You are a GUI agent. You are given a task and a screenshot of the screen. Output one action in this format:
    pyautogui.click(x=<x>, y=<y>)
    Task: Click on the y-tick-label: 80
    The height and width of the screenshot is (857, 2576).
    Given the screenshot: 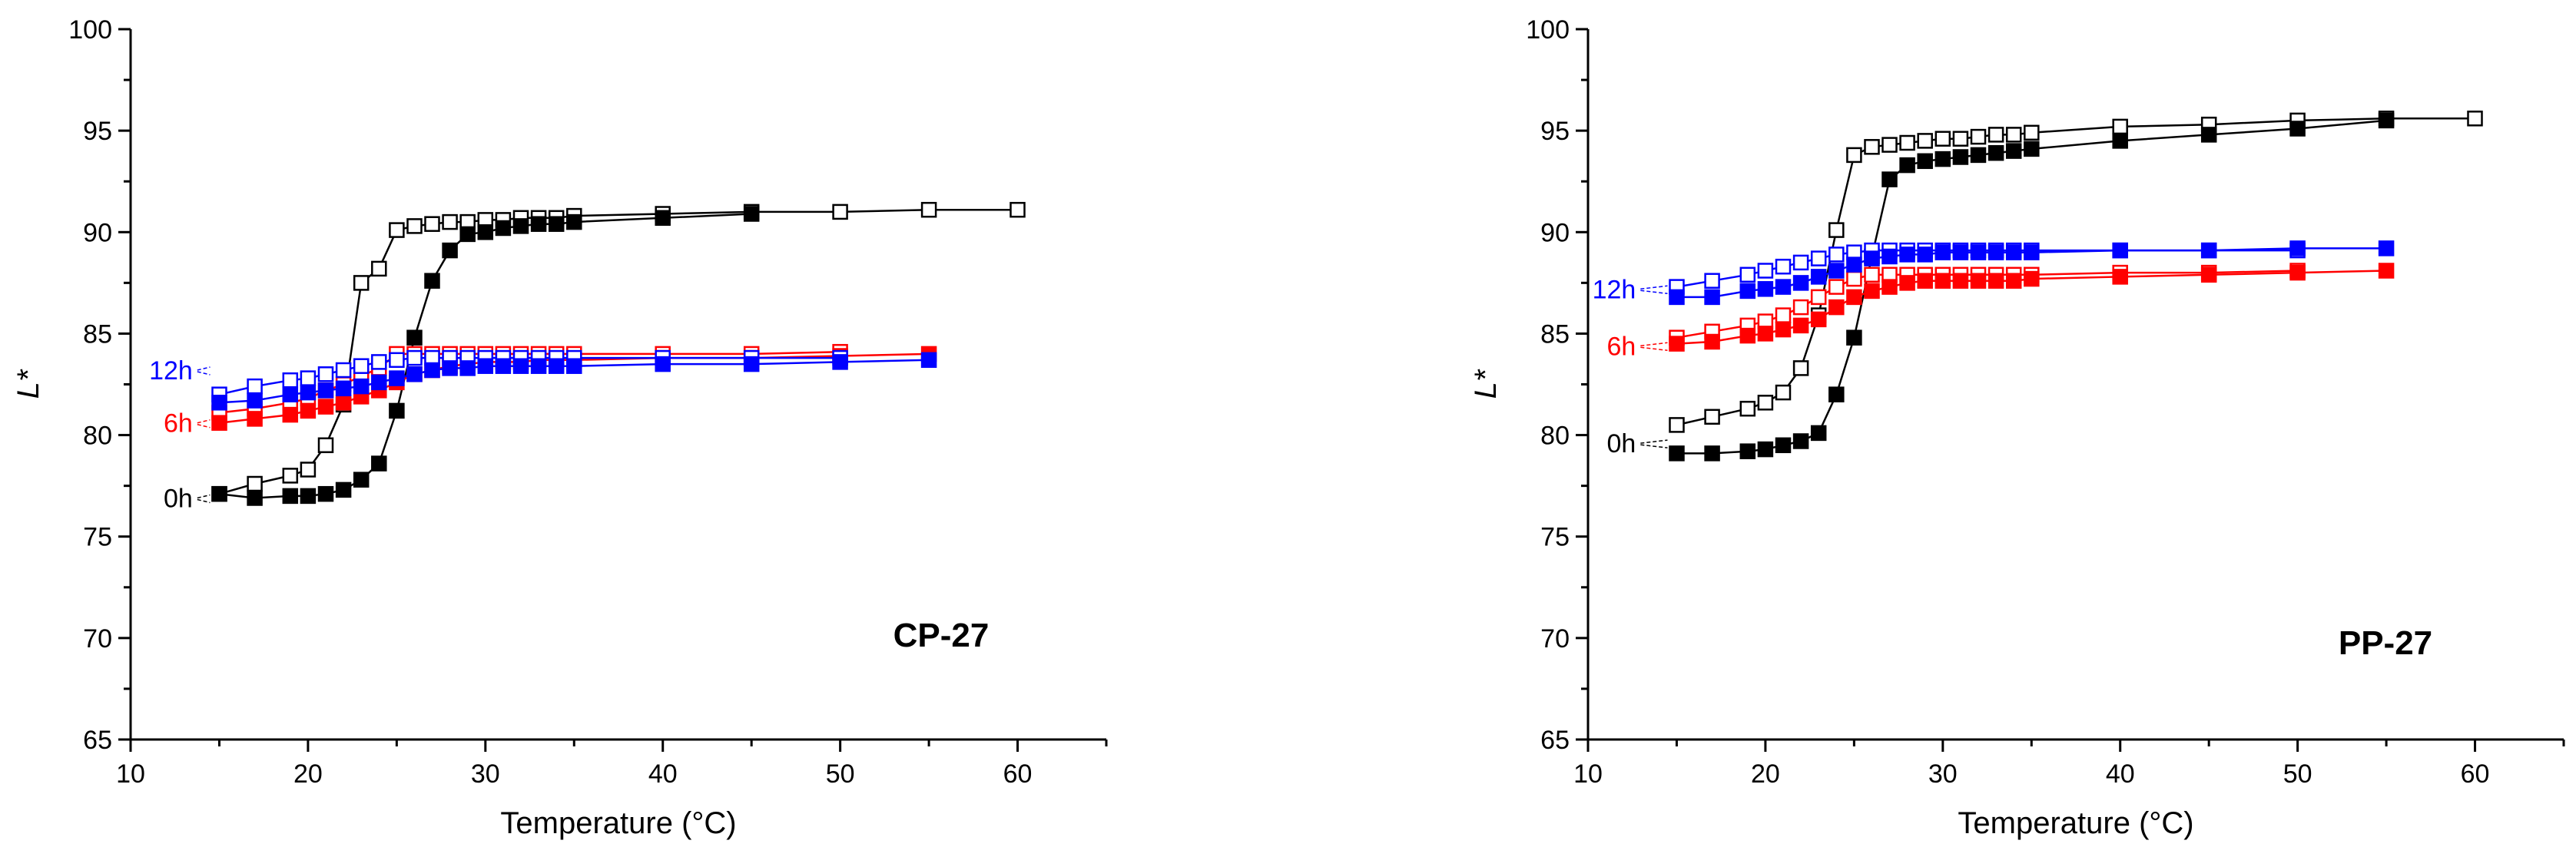 What is the action you would take?
    pyautogui.click(x=1555, y=436)
    